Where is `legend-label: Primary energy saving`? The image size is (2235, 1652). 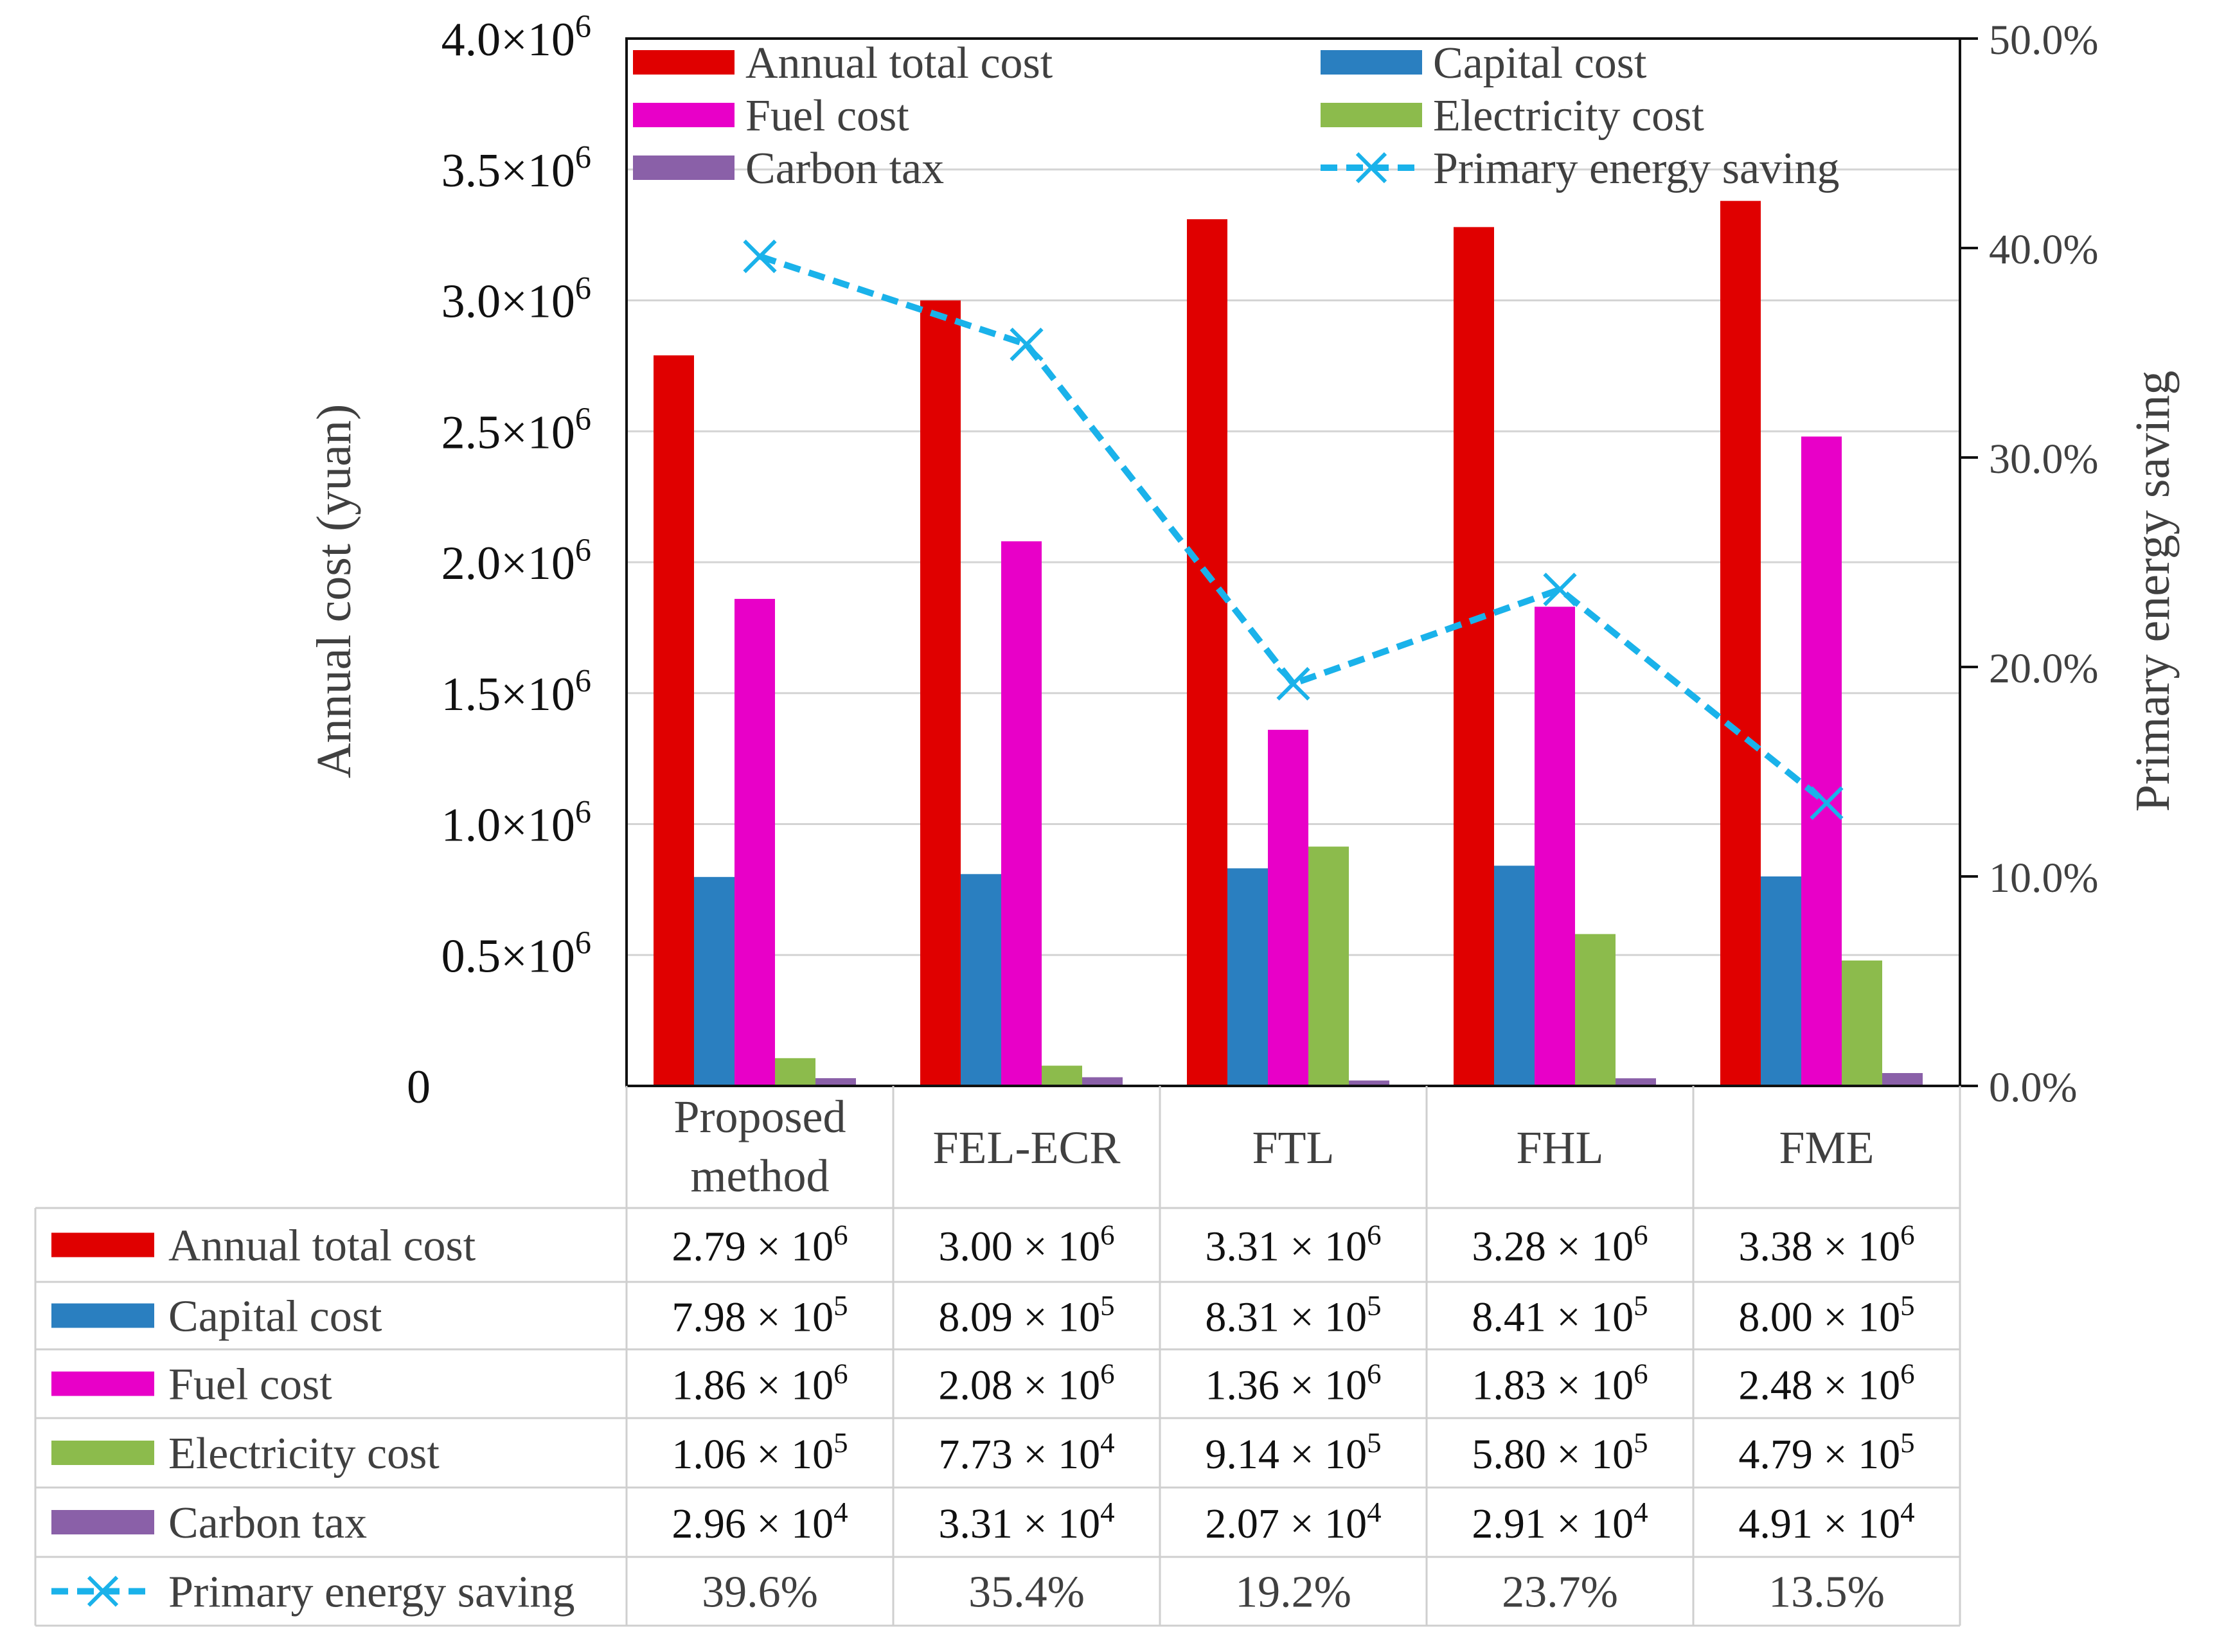
legend-label: Primary energy saving is located at coordinates (1636, 168).